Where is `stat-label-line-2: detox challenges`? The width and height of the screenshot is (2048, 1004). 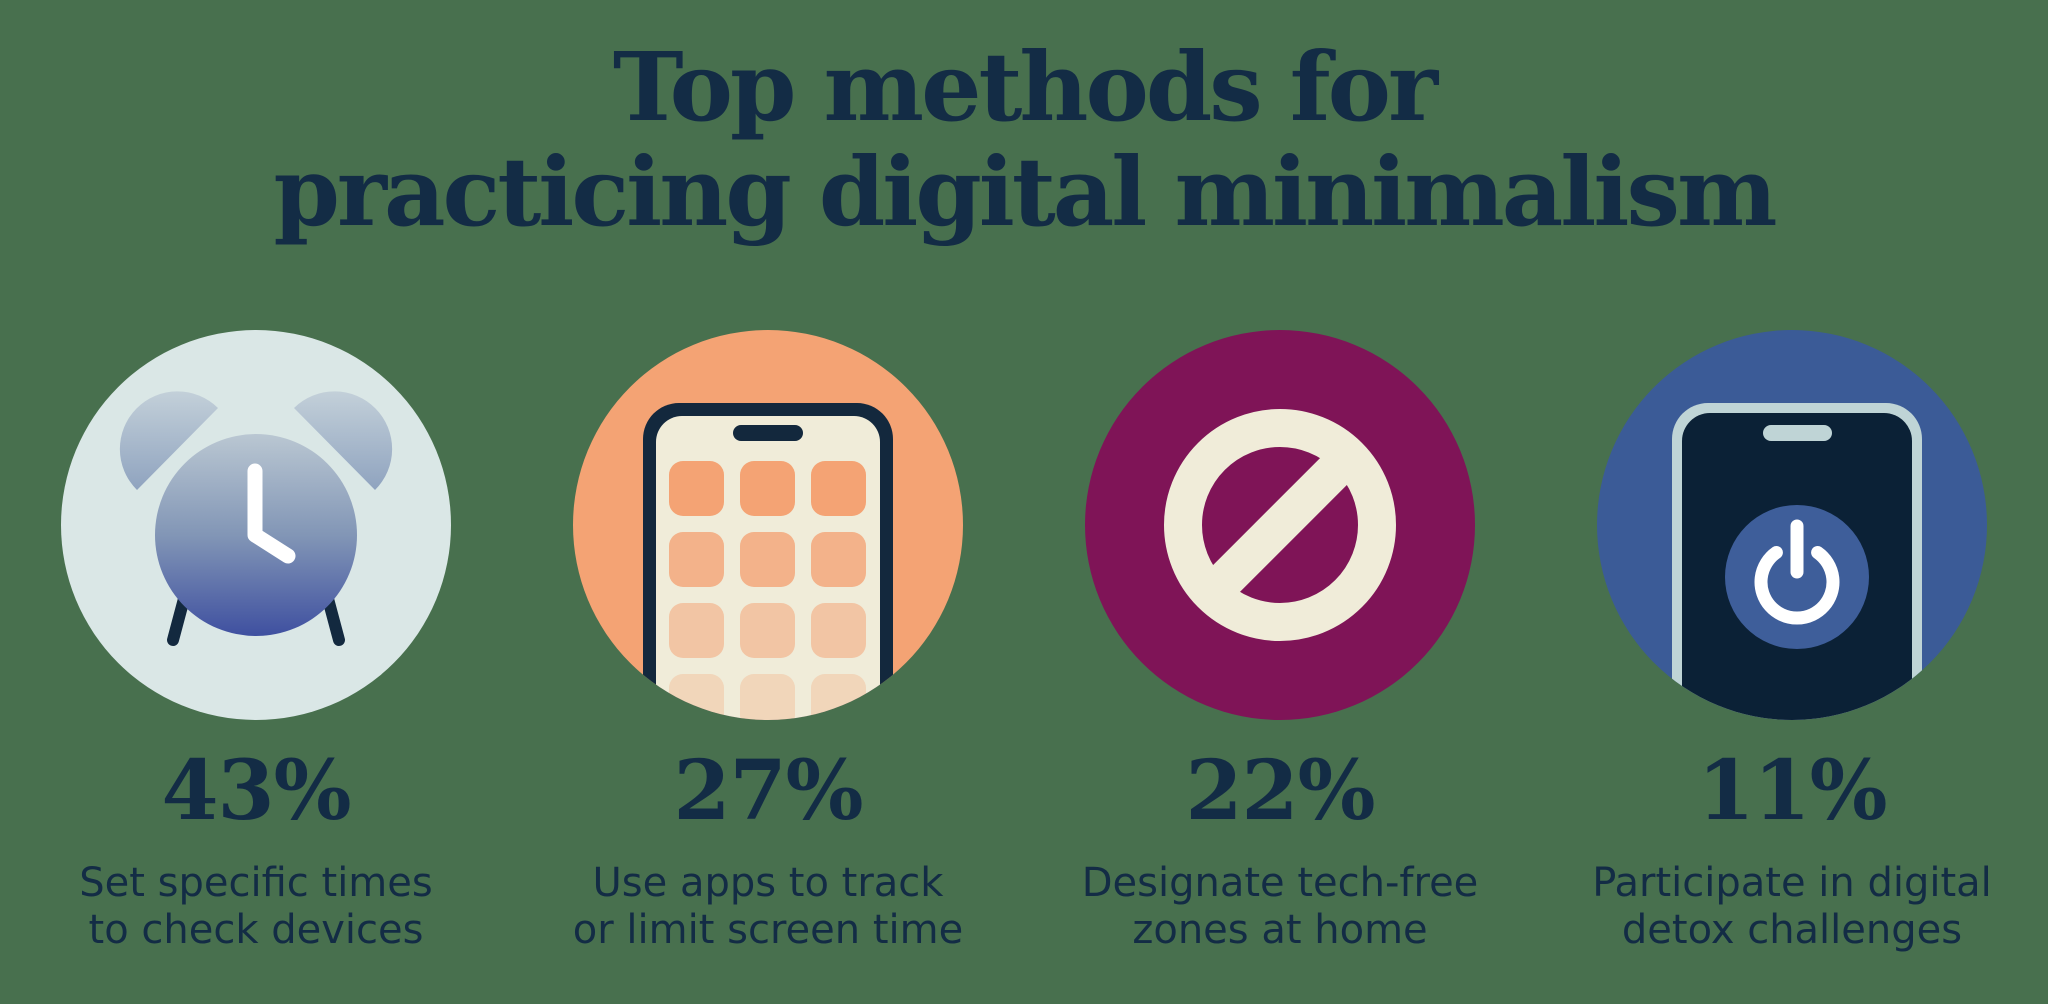
stat-label-line-2: detox challenges is located at coordinates (1792, 930).